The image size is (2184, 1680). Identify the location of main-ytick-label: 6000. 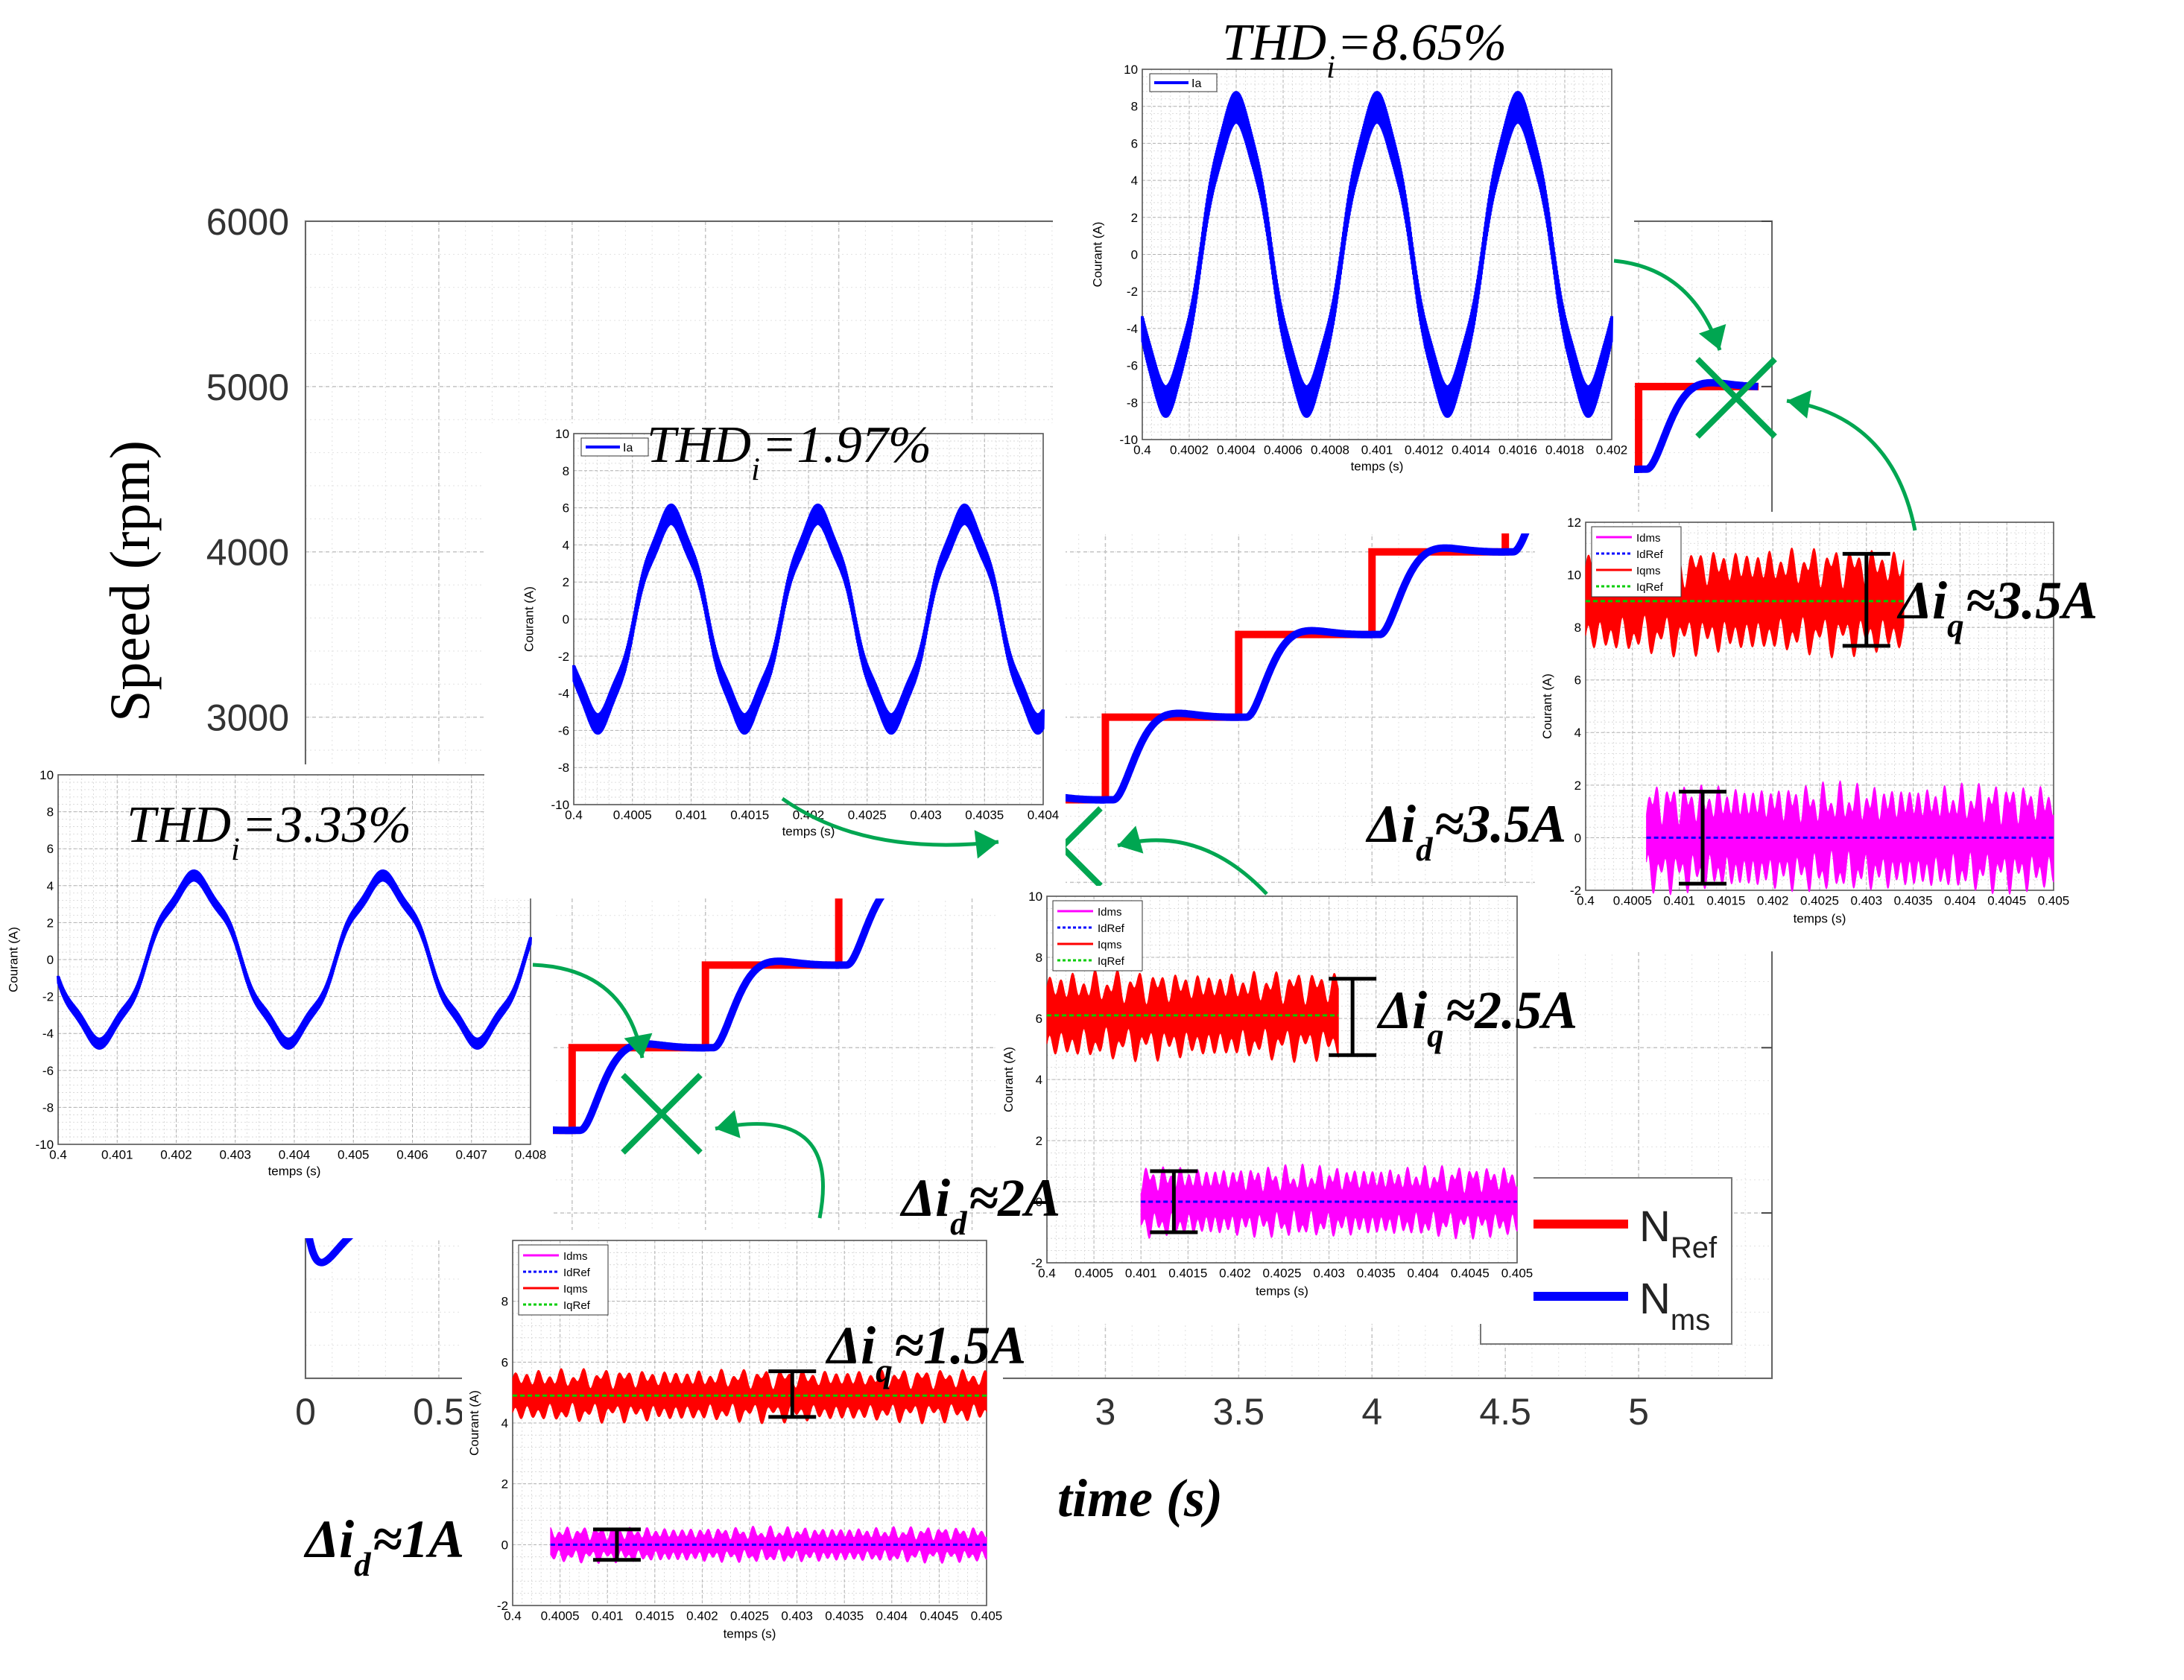
(247, 222).